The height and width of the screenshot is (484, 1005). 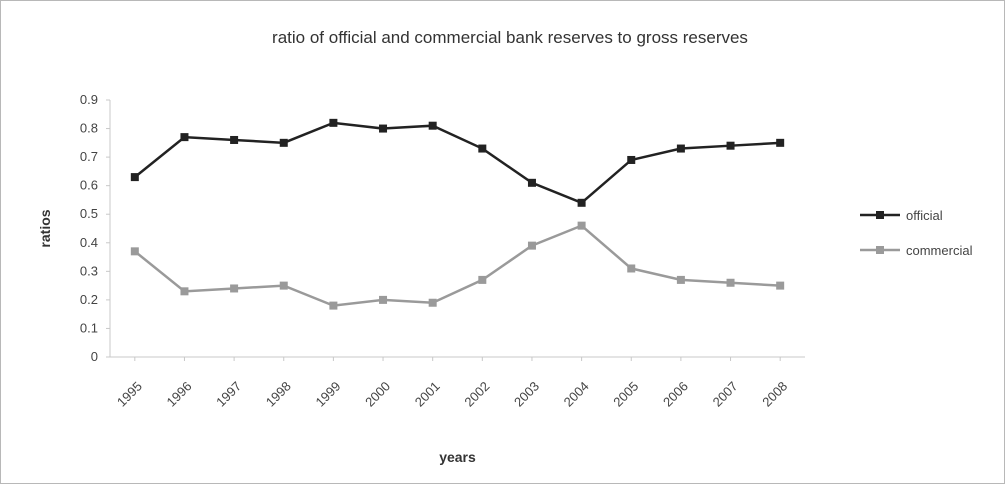 What do you see at coordinates (89, 156) in the screenshot?
I see `y-tick-label: 0.7` at bounding box center [89, 156].